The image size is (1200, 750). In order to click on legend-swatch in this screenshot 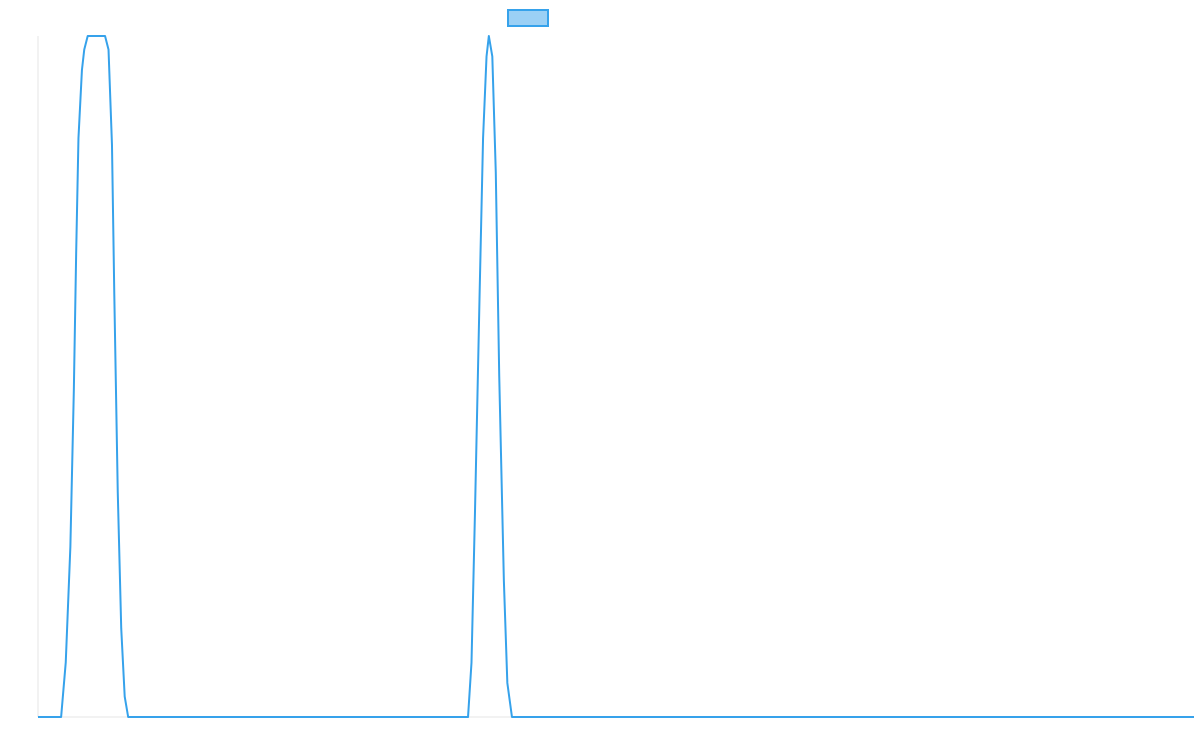, I will do `click(528, 18)`.